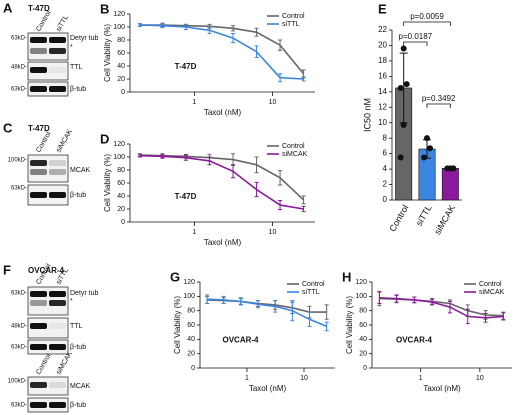  What do you see at coordinates (367, 115) in the screenshot?
I see `y-axis-label: IC50 nM` at bounding box center [367, 115].